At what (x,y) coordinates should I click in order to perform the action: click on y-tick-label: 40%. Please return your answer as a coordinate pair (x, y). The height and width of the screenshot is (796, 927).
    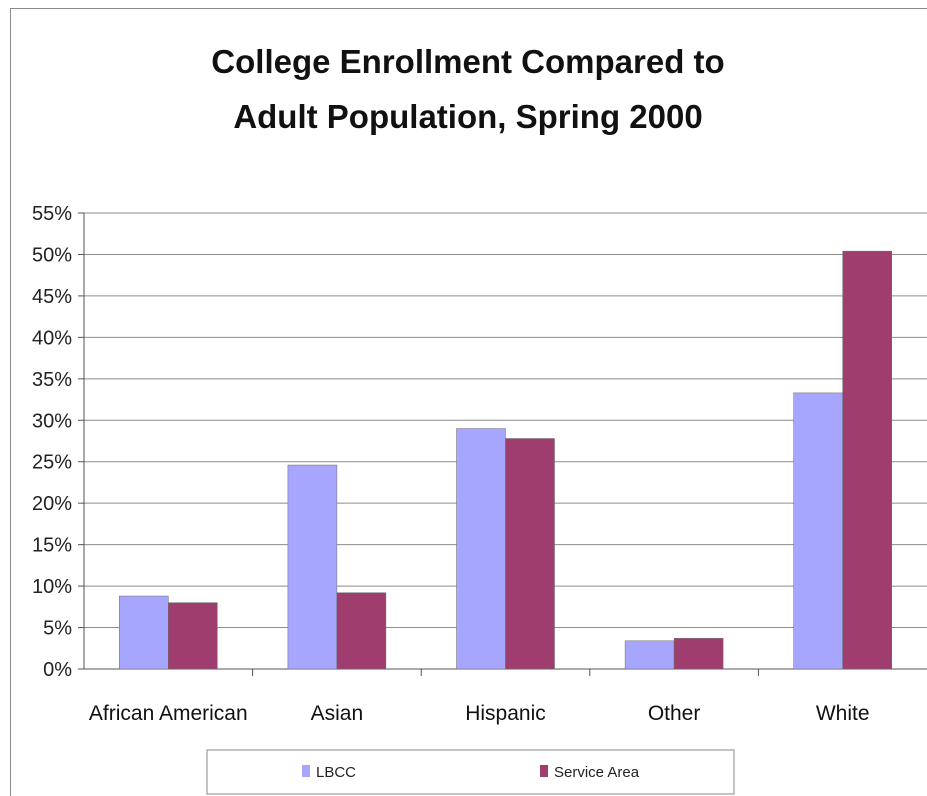
    Looking at the image, I should click on (52, 338).